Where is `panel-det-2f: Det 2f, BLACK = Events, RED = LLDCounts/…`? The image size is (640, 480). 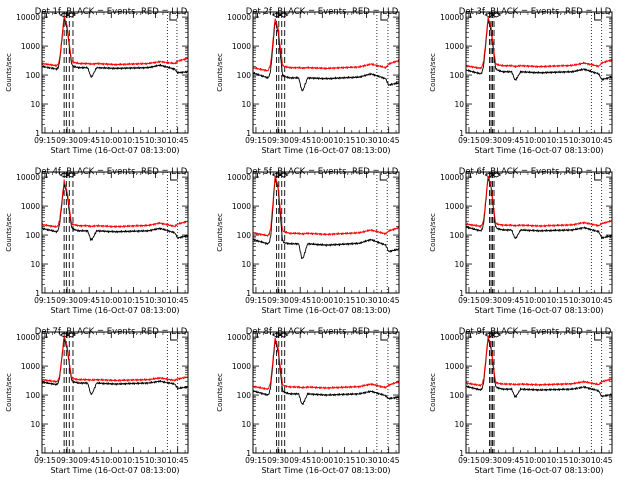 panel-det-2f: Det 2f, BLACK = Events, RED = LLDCounts/… is located at coordinates (308, 81).